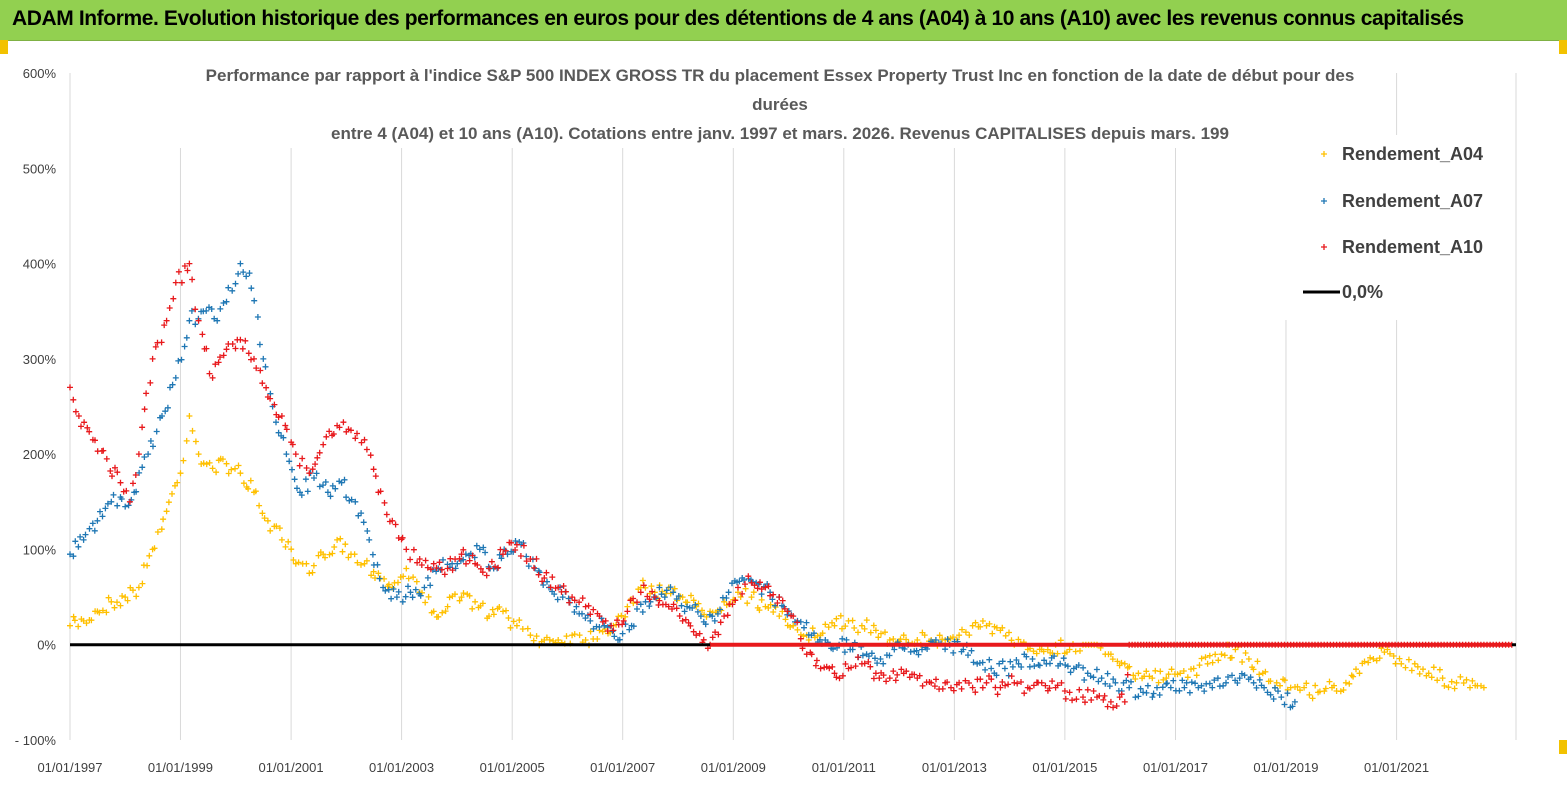  I want to click on y-tick-label: 0%, so click(46, 645).